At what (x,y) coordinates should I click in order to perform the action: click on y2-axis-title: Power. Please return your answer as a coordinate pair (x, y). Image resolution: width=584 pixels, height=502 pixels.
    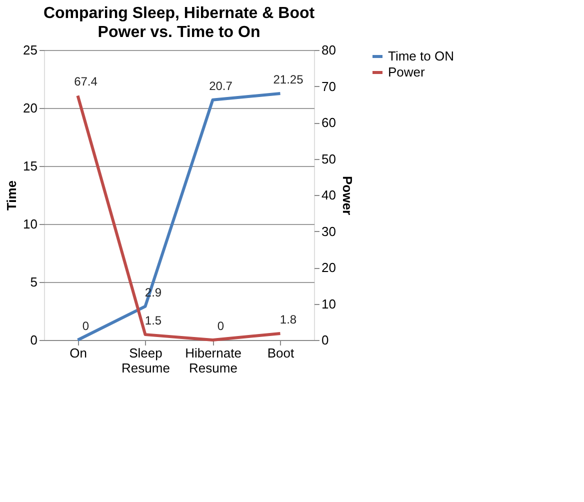
    Looking at the image, I should click on (347, 196).